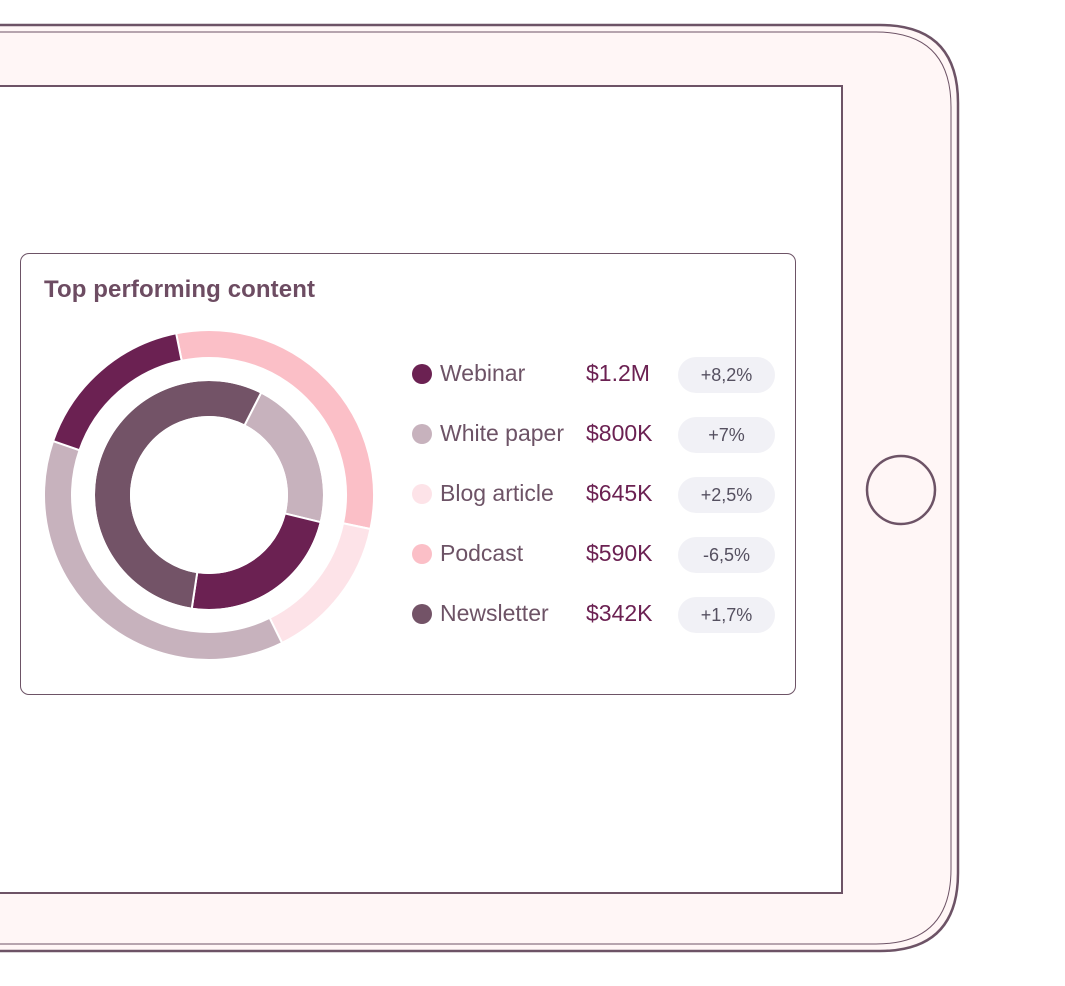 The height and width of the screenshot is (986, 1065). What do you see at coordinates (726, 555) in the screenshot?
I see `change-badge: -6,5%` at bounding box center [726, 555].